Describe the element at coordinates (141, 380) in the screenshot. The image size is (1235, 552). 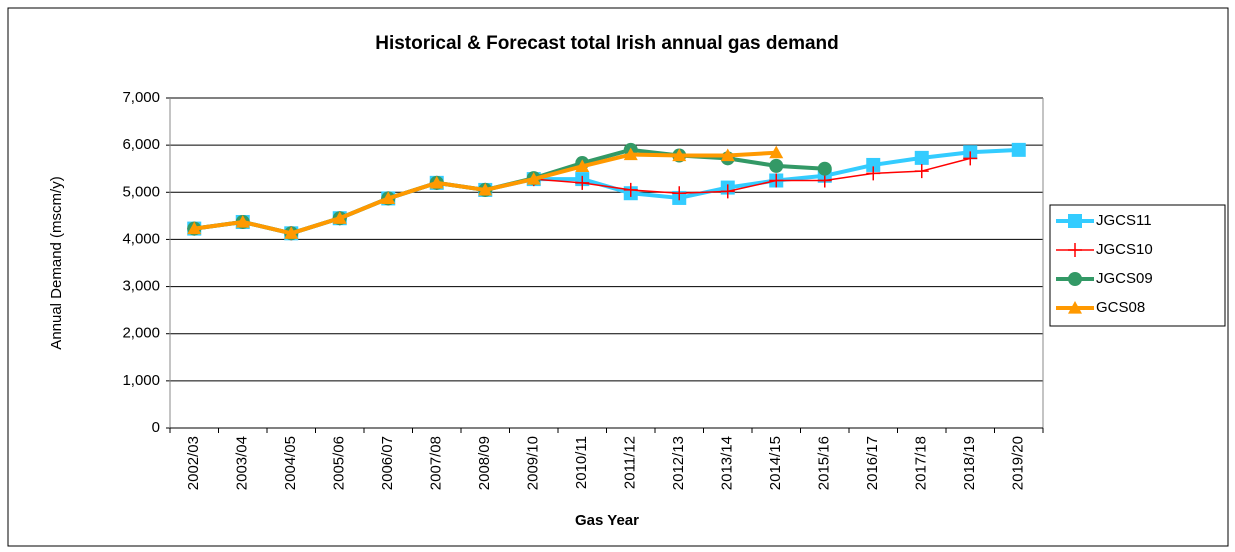
I see `y-tick-label: 1,000` at that location.